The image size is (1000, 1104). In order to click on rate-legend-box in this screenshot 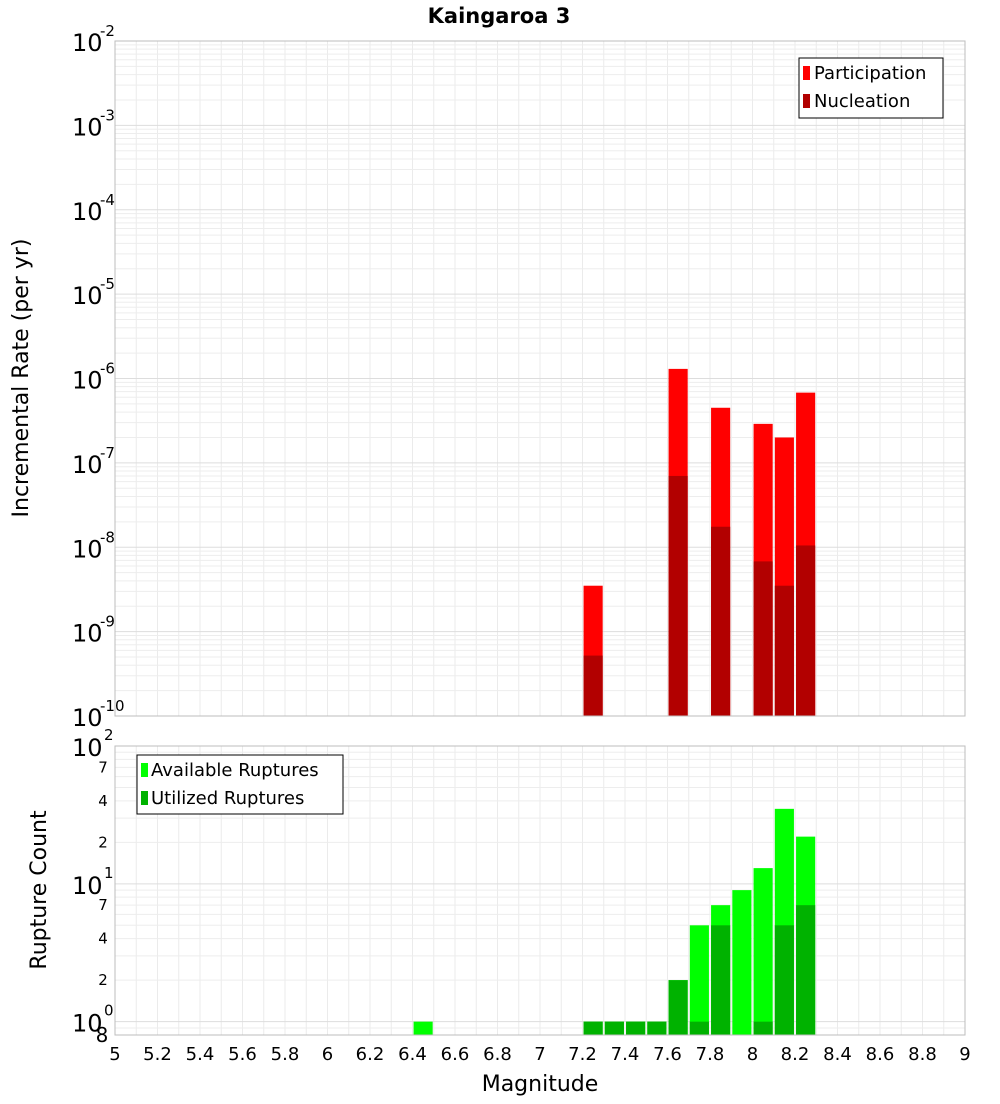, I will do `click(871, 88)`.